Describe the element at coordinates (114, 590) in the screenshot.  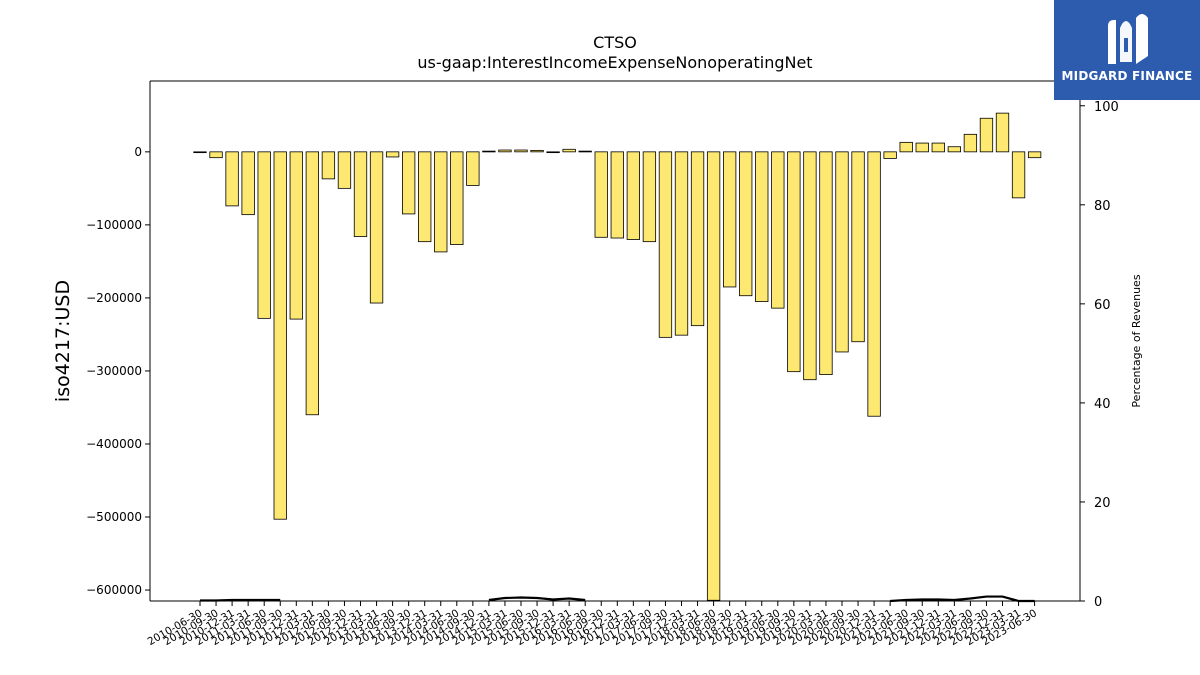
I see `y-tick-label: −600000` at that location.